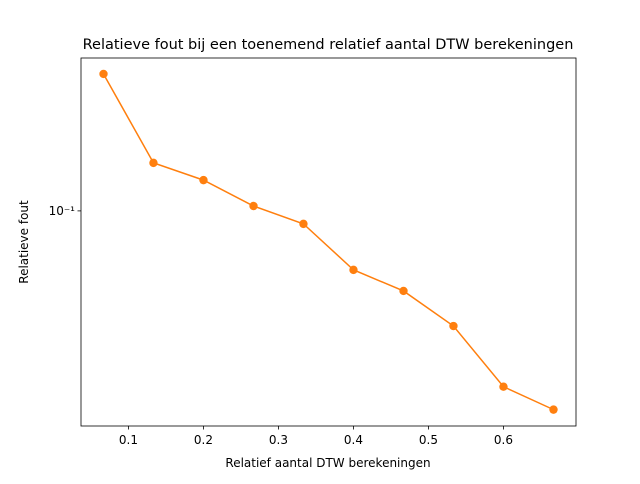 The image size is (640, 484). What do you see at coordinates (278, 440) in the screenshot?
I see `x-tick-label: 0.3` at bounding box center [278, 440].